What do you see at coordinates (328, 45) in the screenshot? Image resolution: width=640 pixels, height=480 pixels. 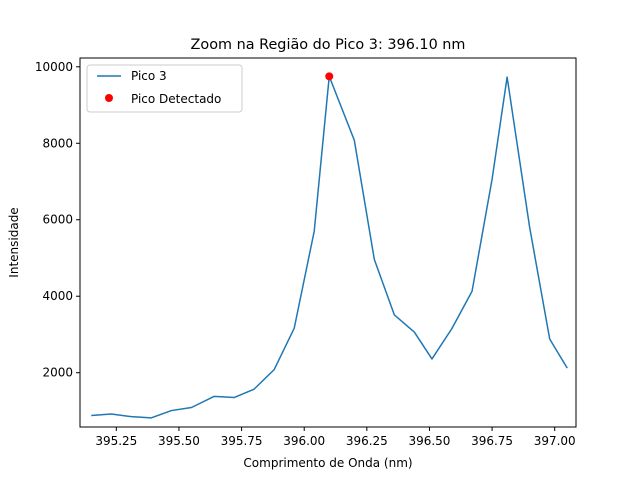 I see `chart-title: Zoom na Região do Pico 3: 396.10 nm` at bounding box center [328, 45].